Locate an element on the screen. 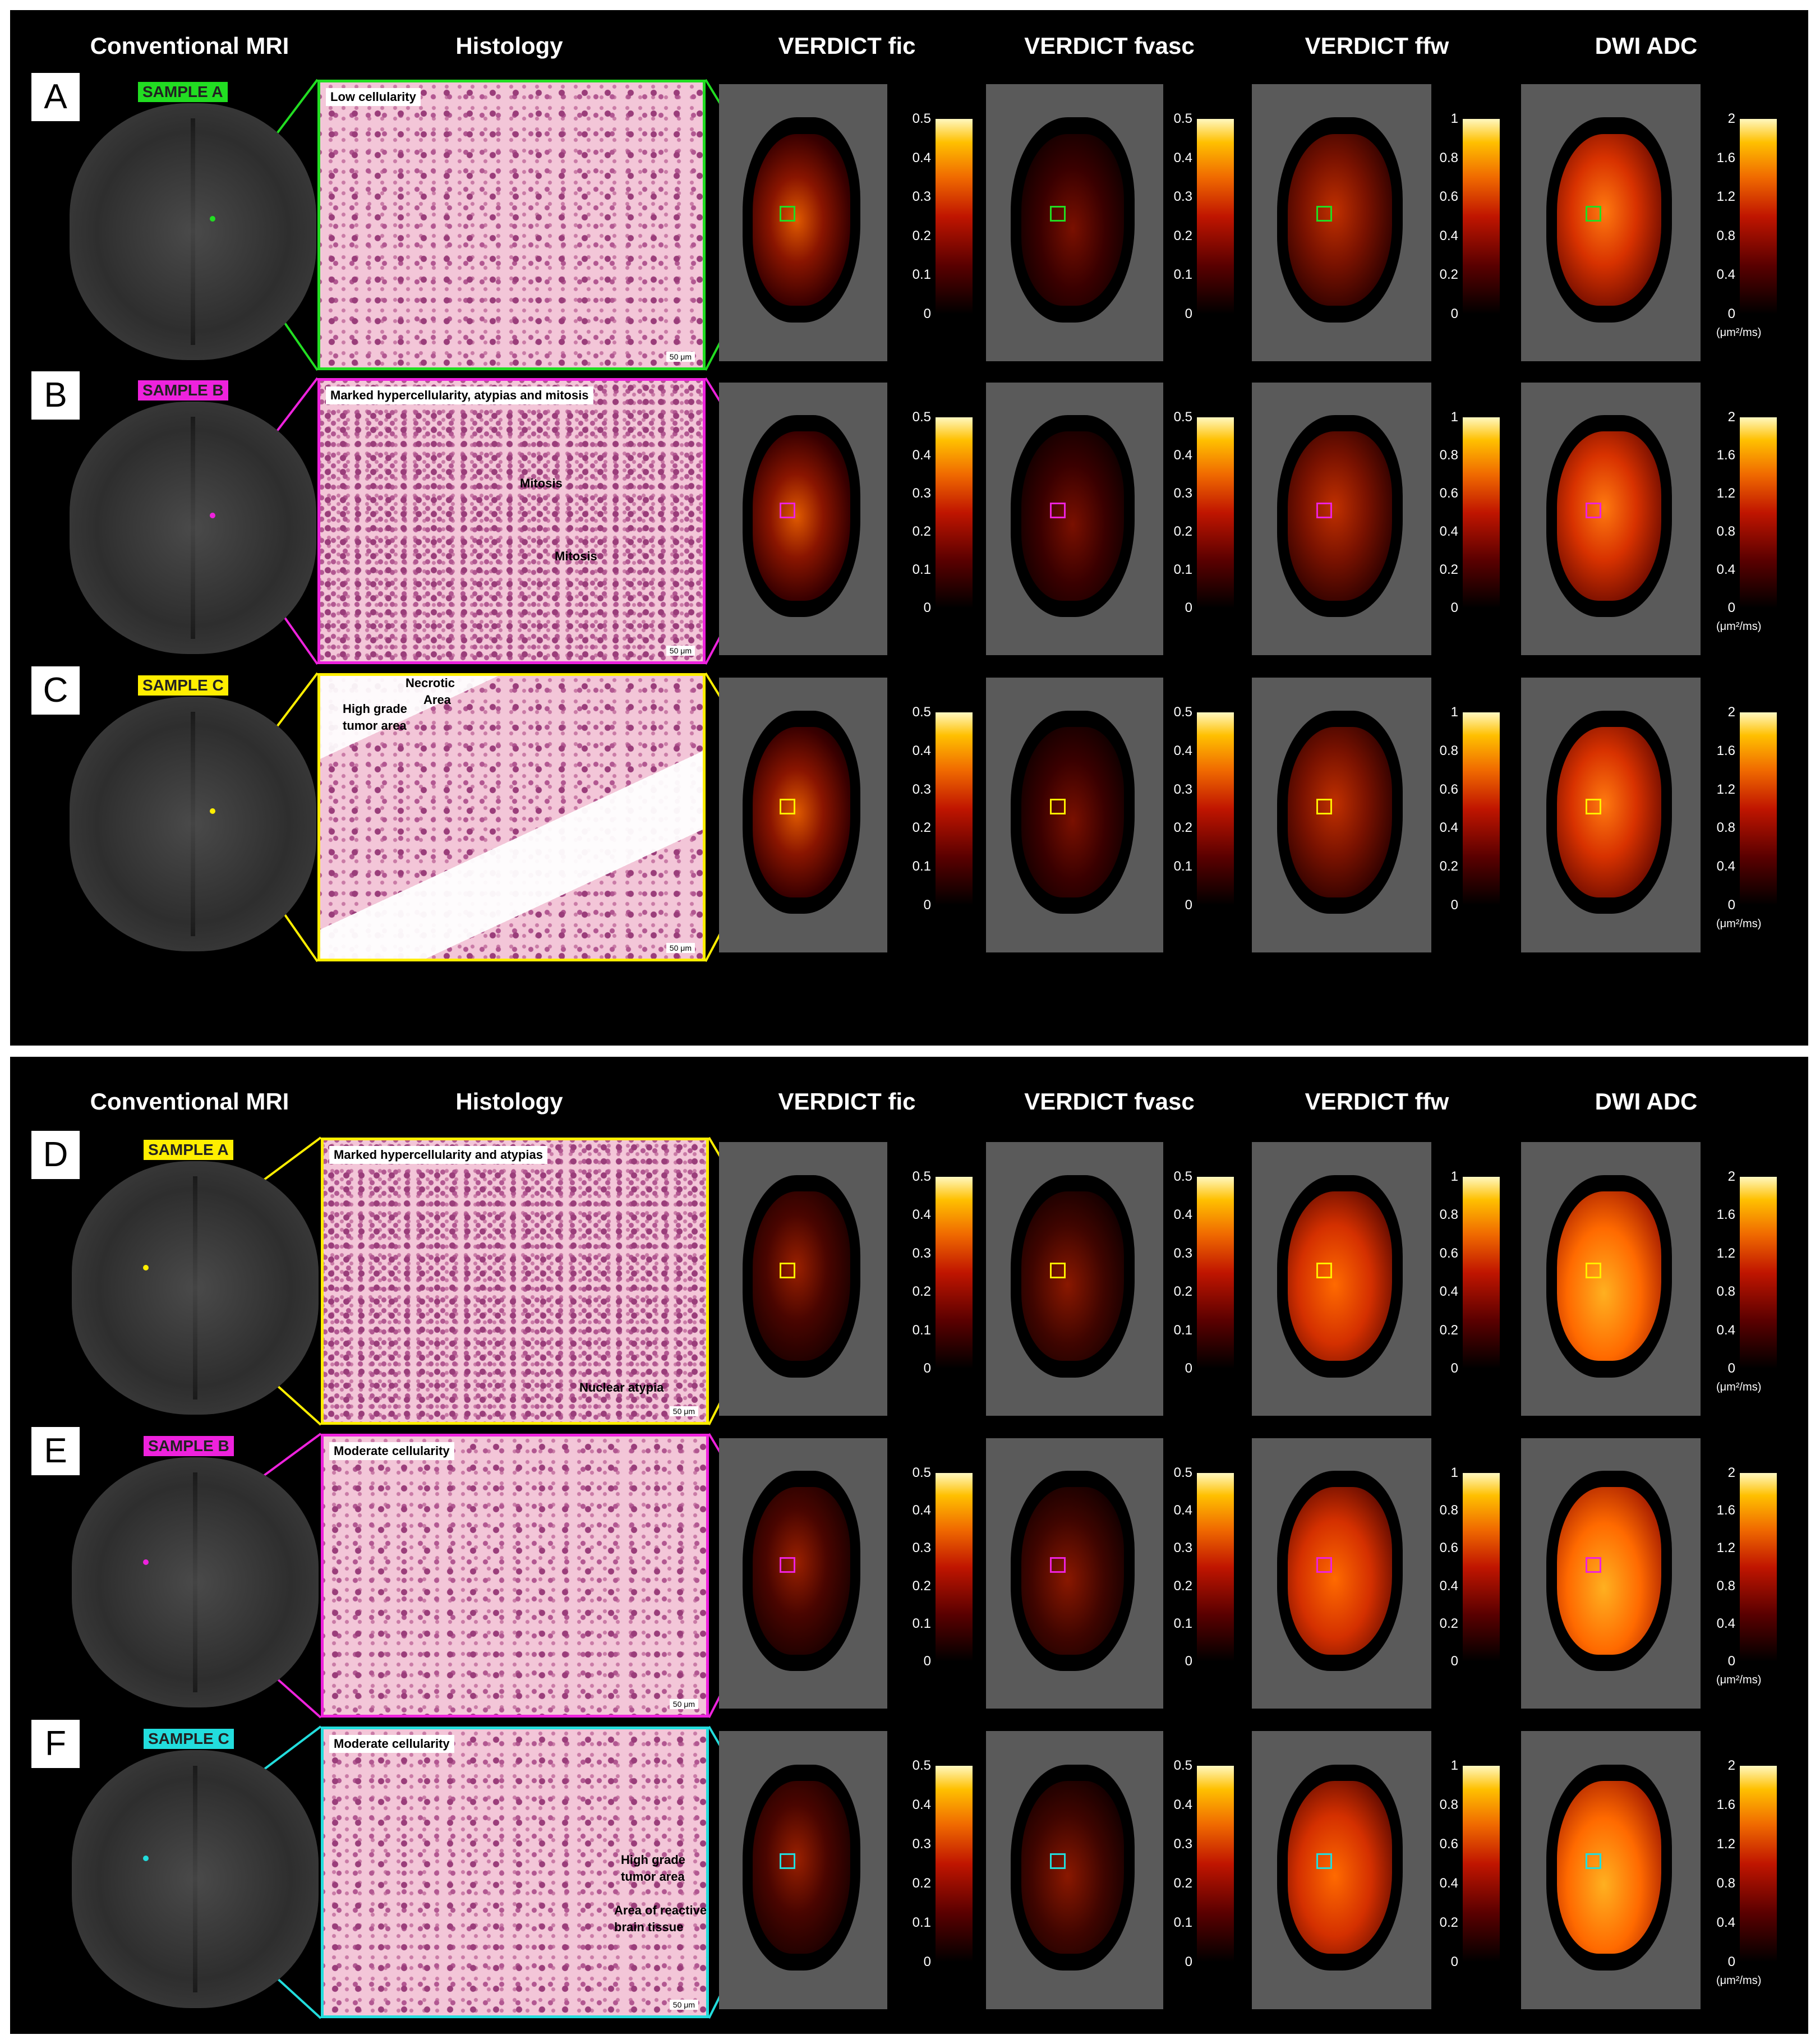  colorbar-tick: 1.2 is located at coordinates (1726, 493).